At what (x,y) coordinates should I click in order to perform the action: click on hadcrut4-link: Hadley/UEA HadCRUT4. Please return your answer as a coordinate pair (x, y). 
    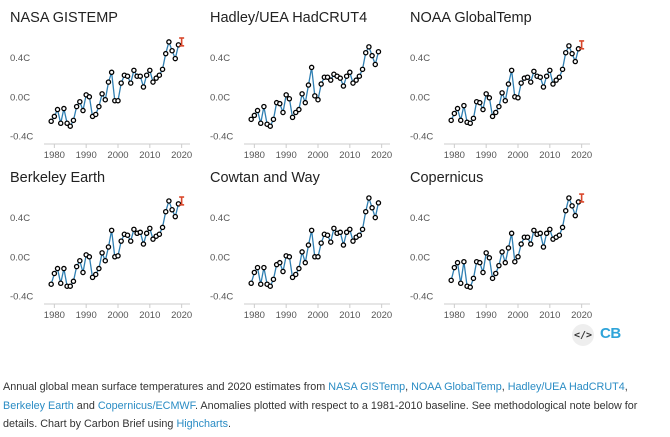
    Looking at the image, I should click on (566, 387).